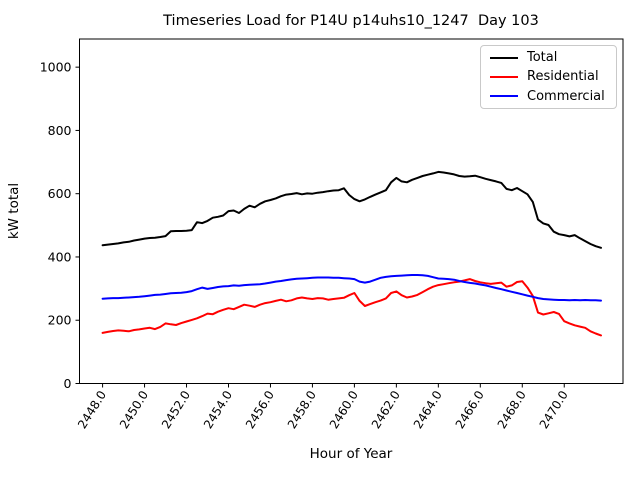 The width and height of the screenshot is (640, 480). I want to click on x-tick-label: 2460.0, so click(344, 409).